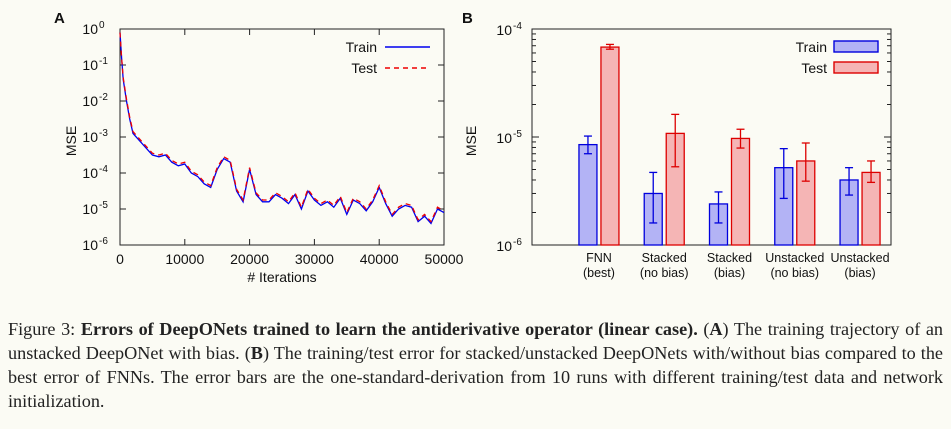 The height and width of the screenshot is (429, 951). Describe the element at coordinates (42, 329) in the screenshot. I see `caption-label: Figure 3:` at that location.